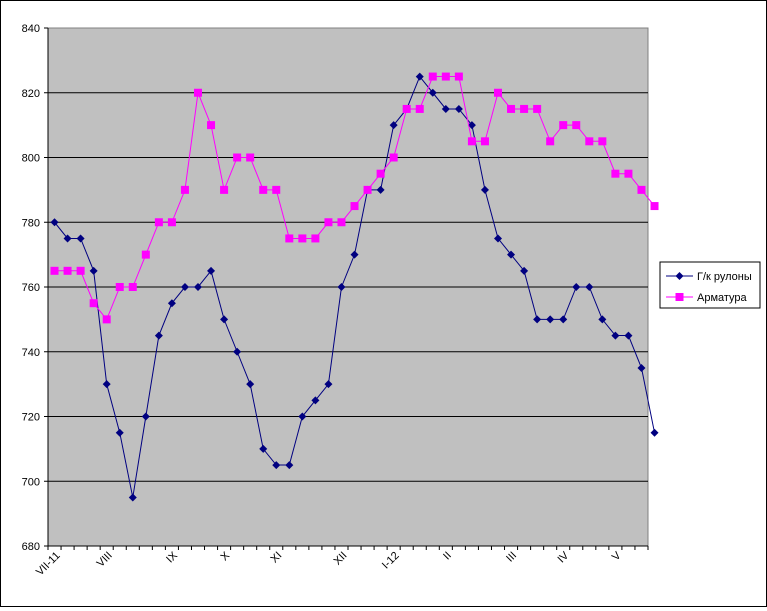  What do you see at coordinates (31, 223) in the screenshot?
I see `y-tick-label: 780` at bounding box center [31, 223].